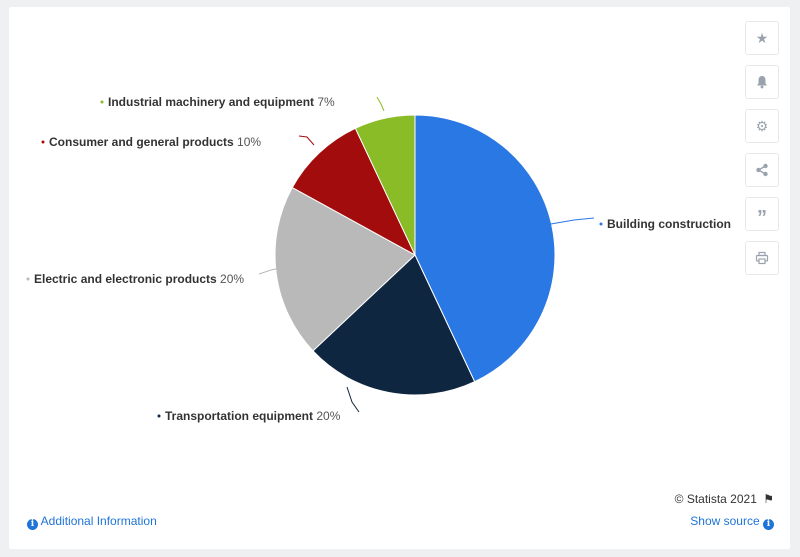 This screenshot has height=557, width=800. Describe the element at coordinates (248, 142) in the screenshot. I see `slice-label-value: 10%` at that location.